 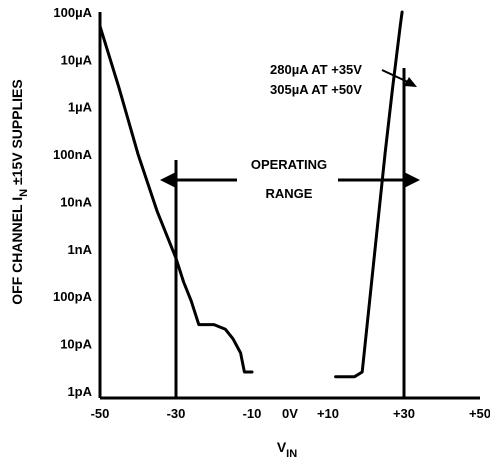 What do you see at coordinates (290, 413) in the screenshot?
I see `x-tick-label: 0V` at bounding box center [290, 413].